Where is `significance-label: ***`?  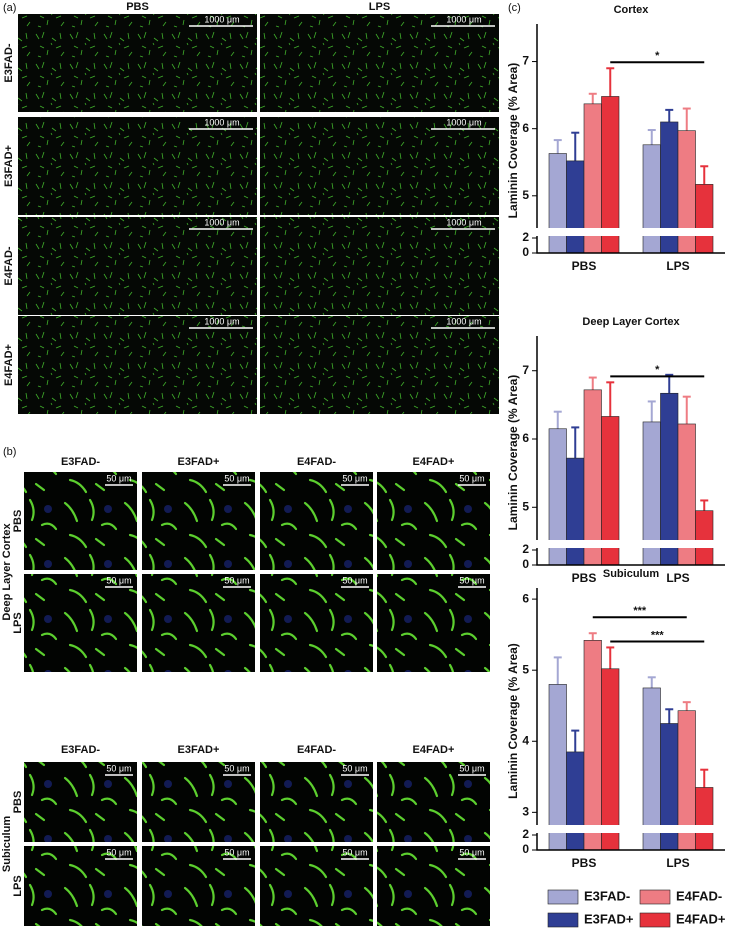 significance-label: *** is located at coordinates (640, 611).